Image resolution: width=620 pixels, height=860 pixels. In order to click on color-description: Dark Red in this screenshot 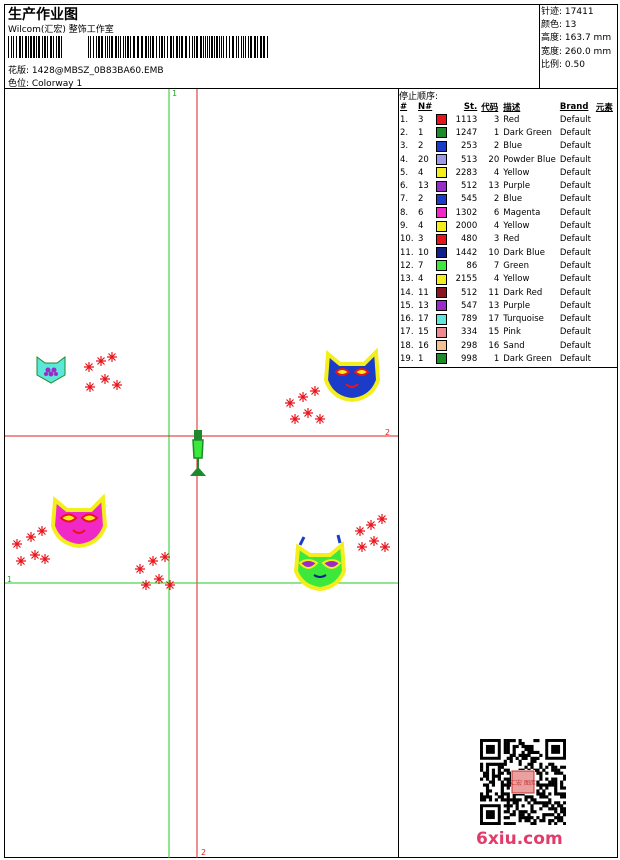, I will do `click(523, 292)`.